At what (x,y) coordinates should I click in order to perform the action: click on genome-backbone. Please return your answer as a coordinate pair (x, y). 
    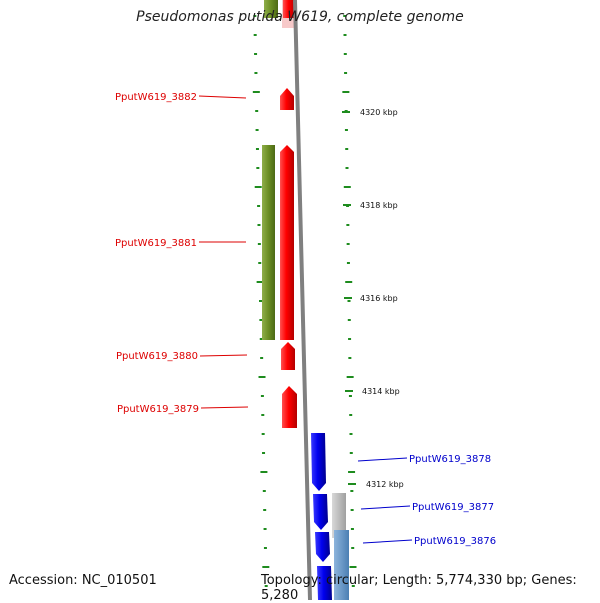
    Looking at the image, I should click on (302, 300).